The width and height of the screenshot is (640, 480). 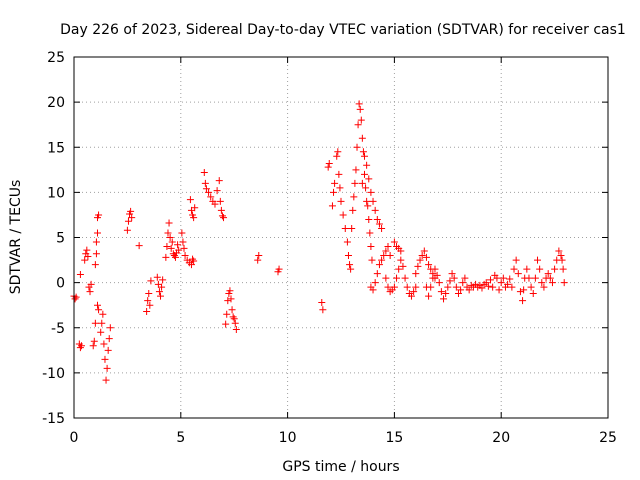 I want to click on y-tick-label: -5, so click(x=58, y=329).